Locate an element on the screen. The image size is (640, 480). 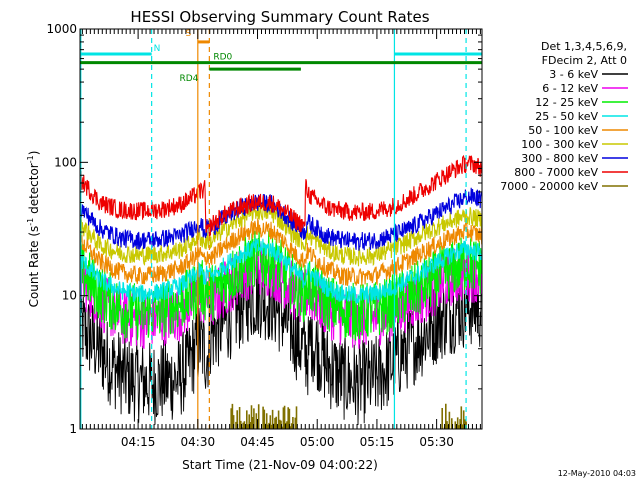
legend-label-100-300-kev: 100 - 300 keV is located at coordinates (559, 144).